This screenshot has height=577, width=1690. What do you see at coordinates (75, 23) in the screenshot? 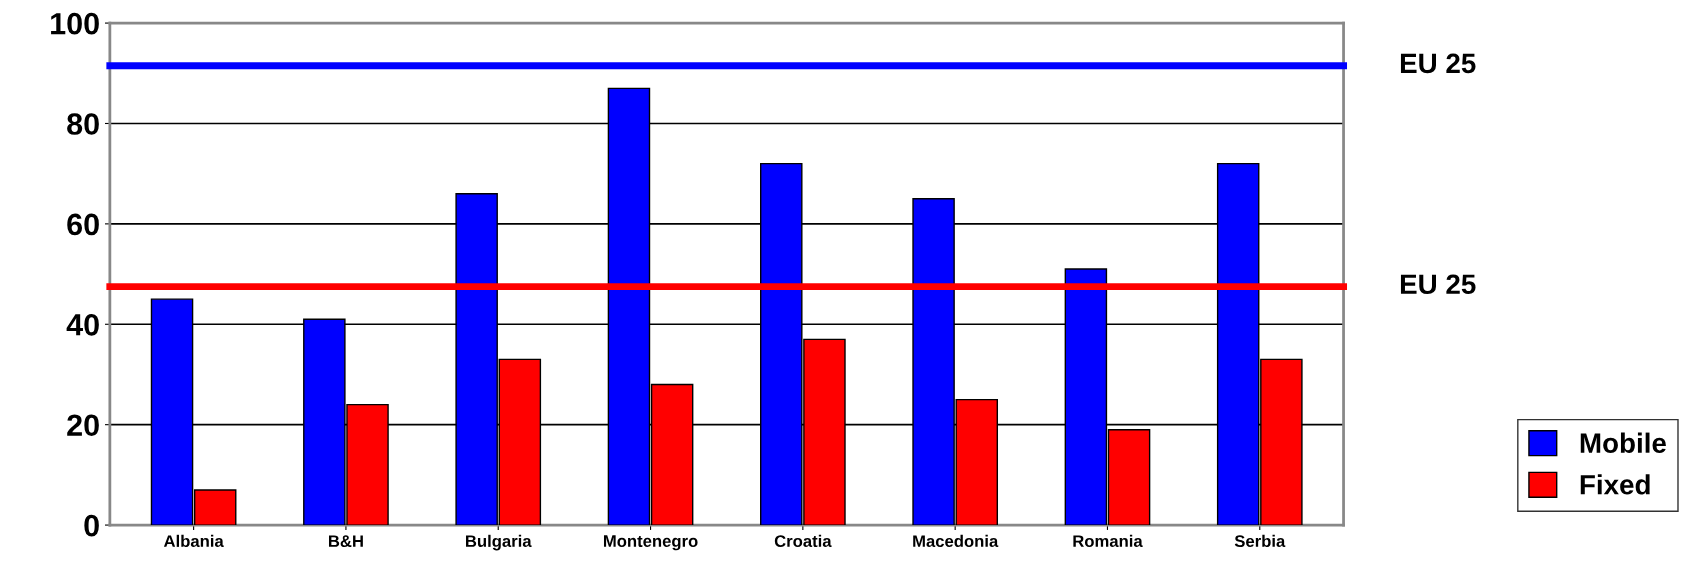
I see `y-tick-label: 100` at bounding box center [75, 23].